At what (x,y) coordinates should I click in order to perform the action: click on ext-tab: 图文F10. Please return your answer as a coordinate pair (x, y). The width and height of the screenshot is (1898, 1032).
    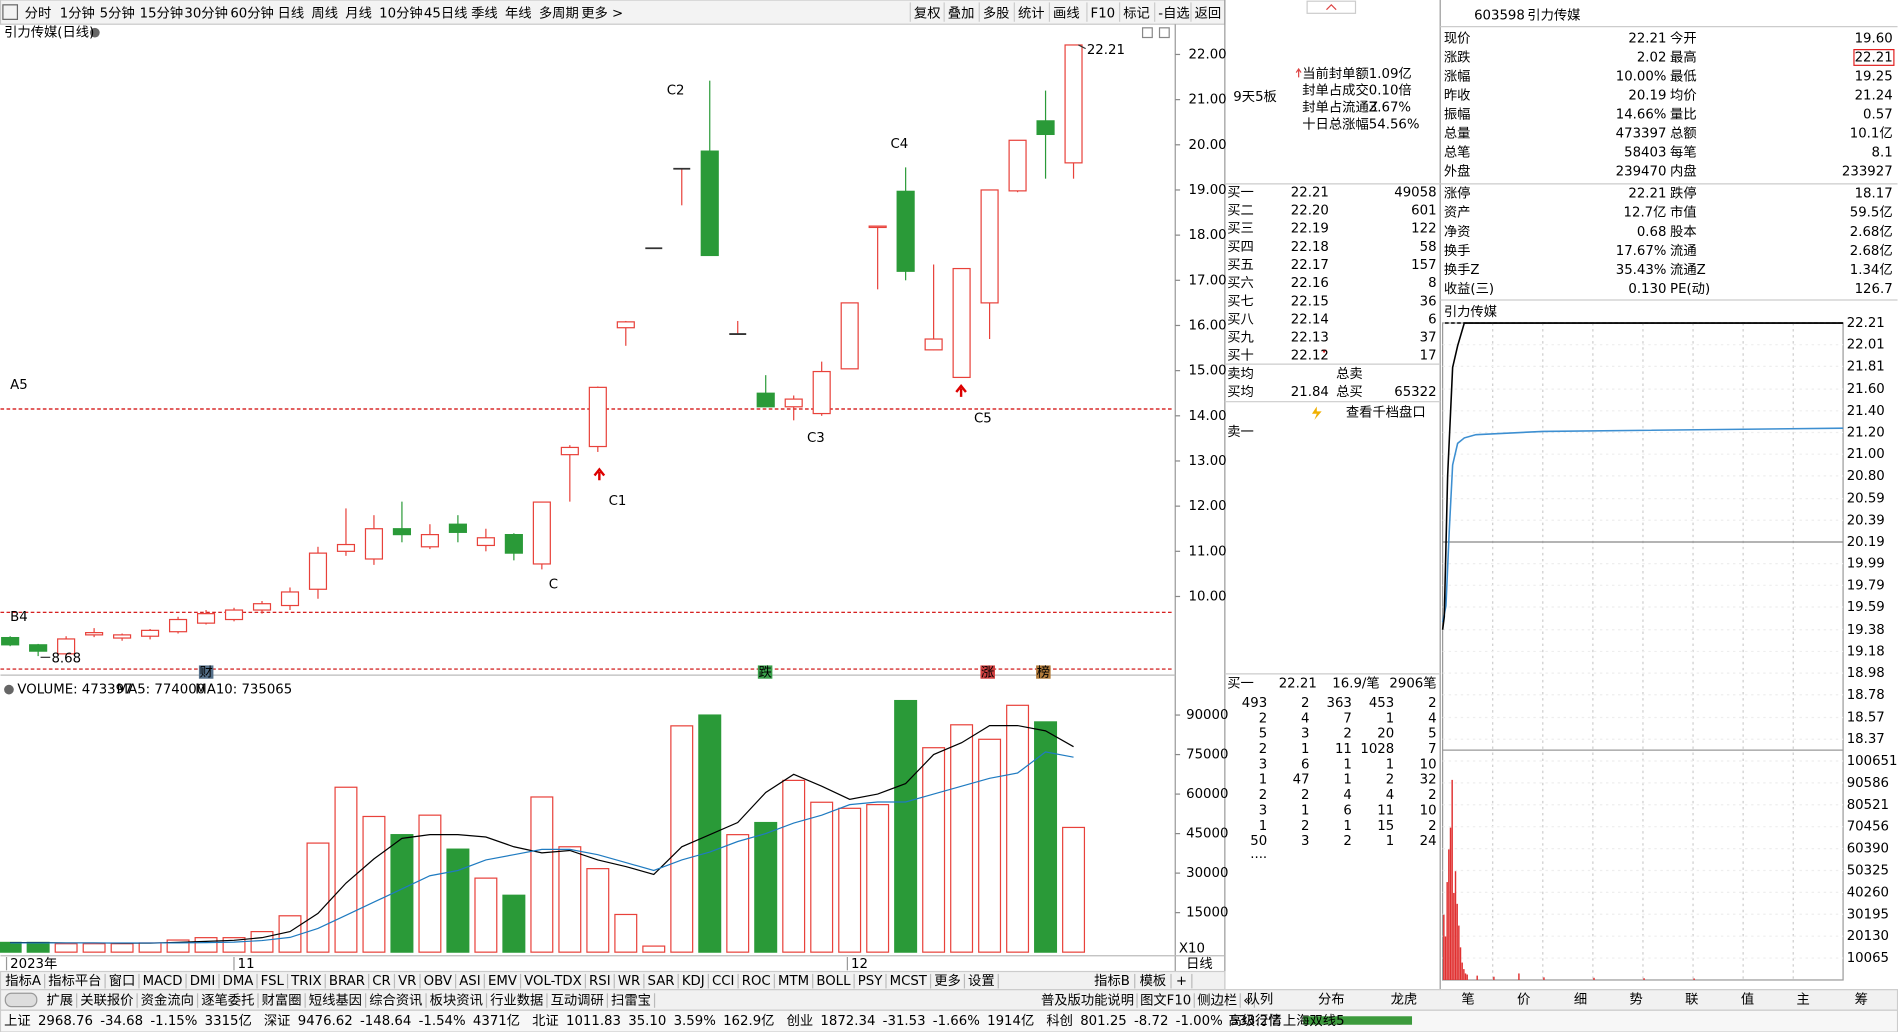
    Looking at the image, I should click on (1165, 1001).